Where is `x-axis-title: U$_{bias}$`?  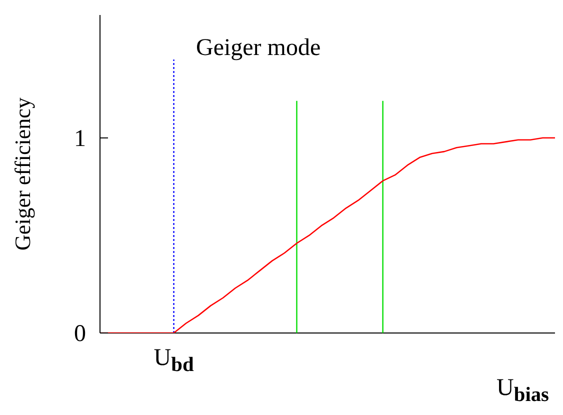
x-axis-title: U$_{bias}$ is located at coordinates (523, 390).